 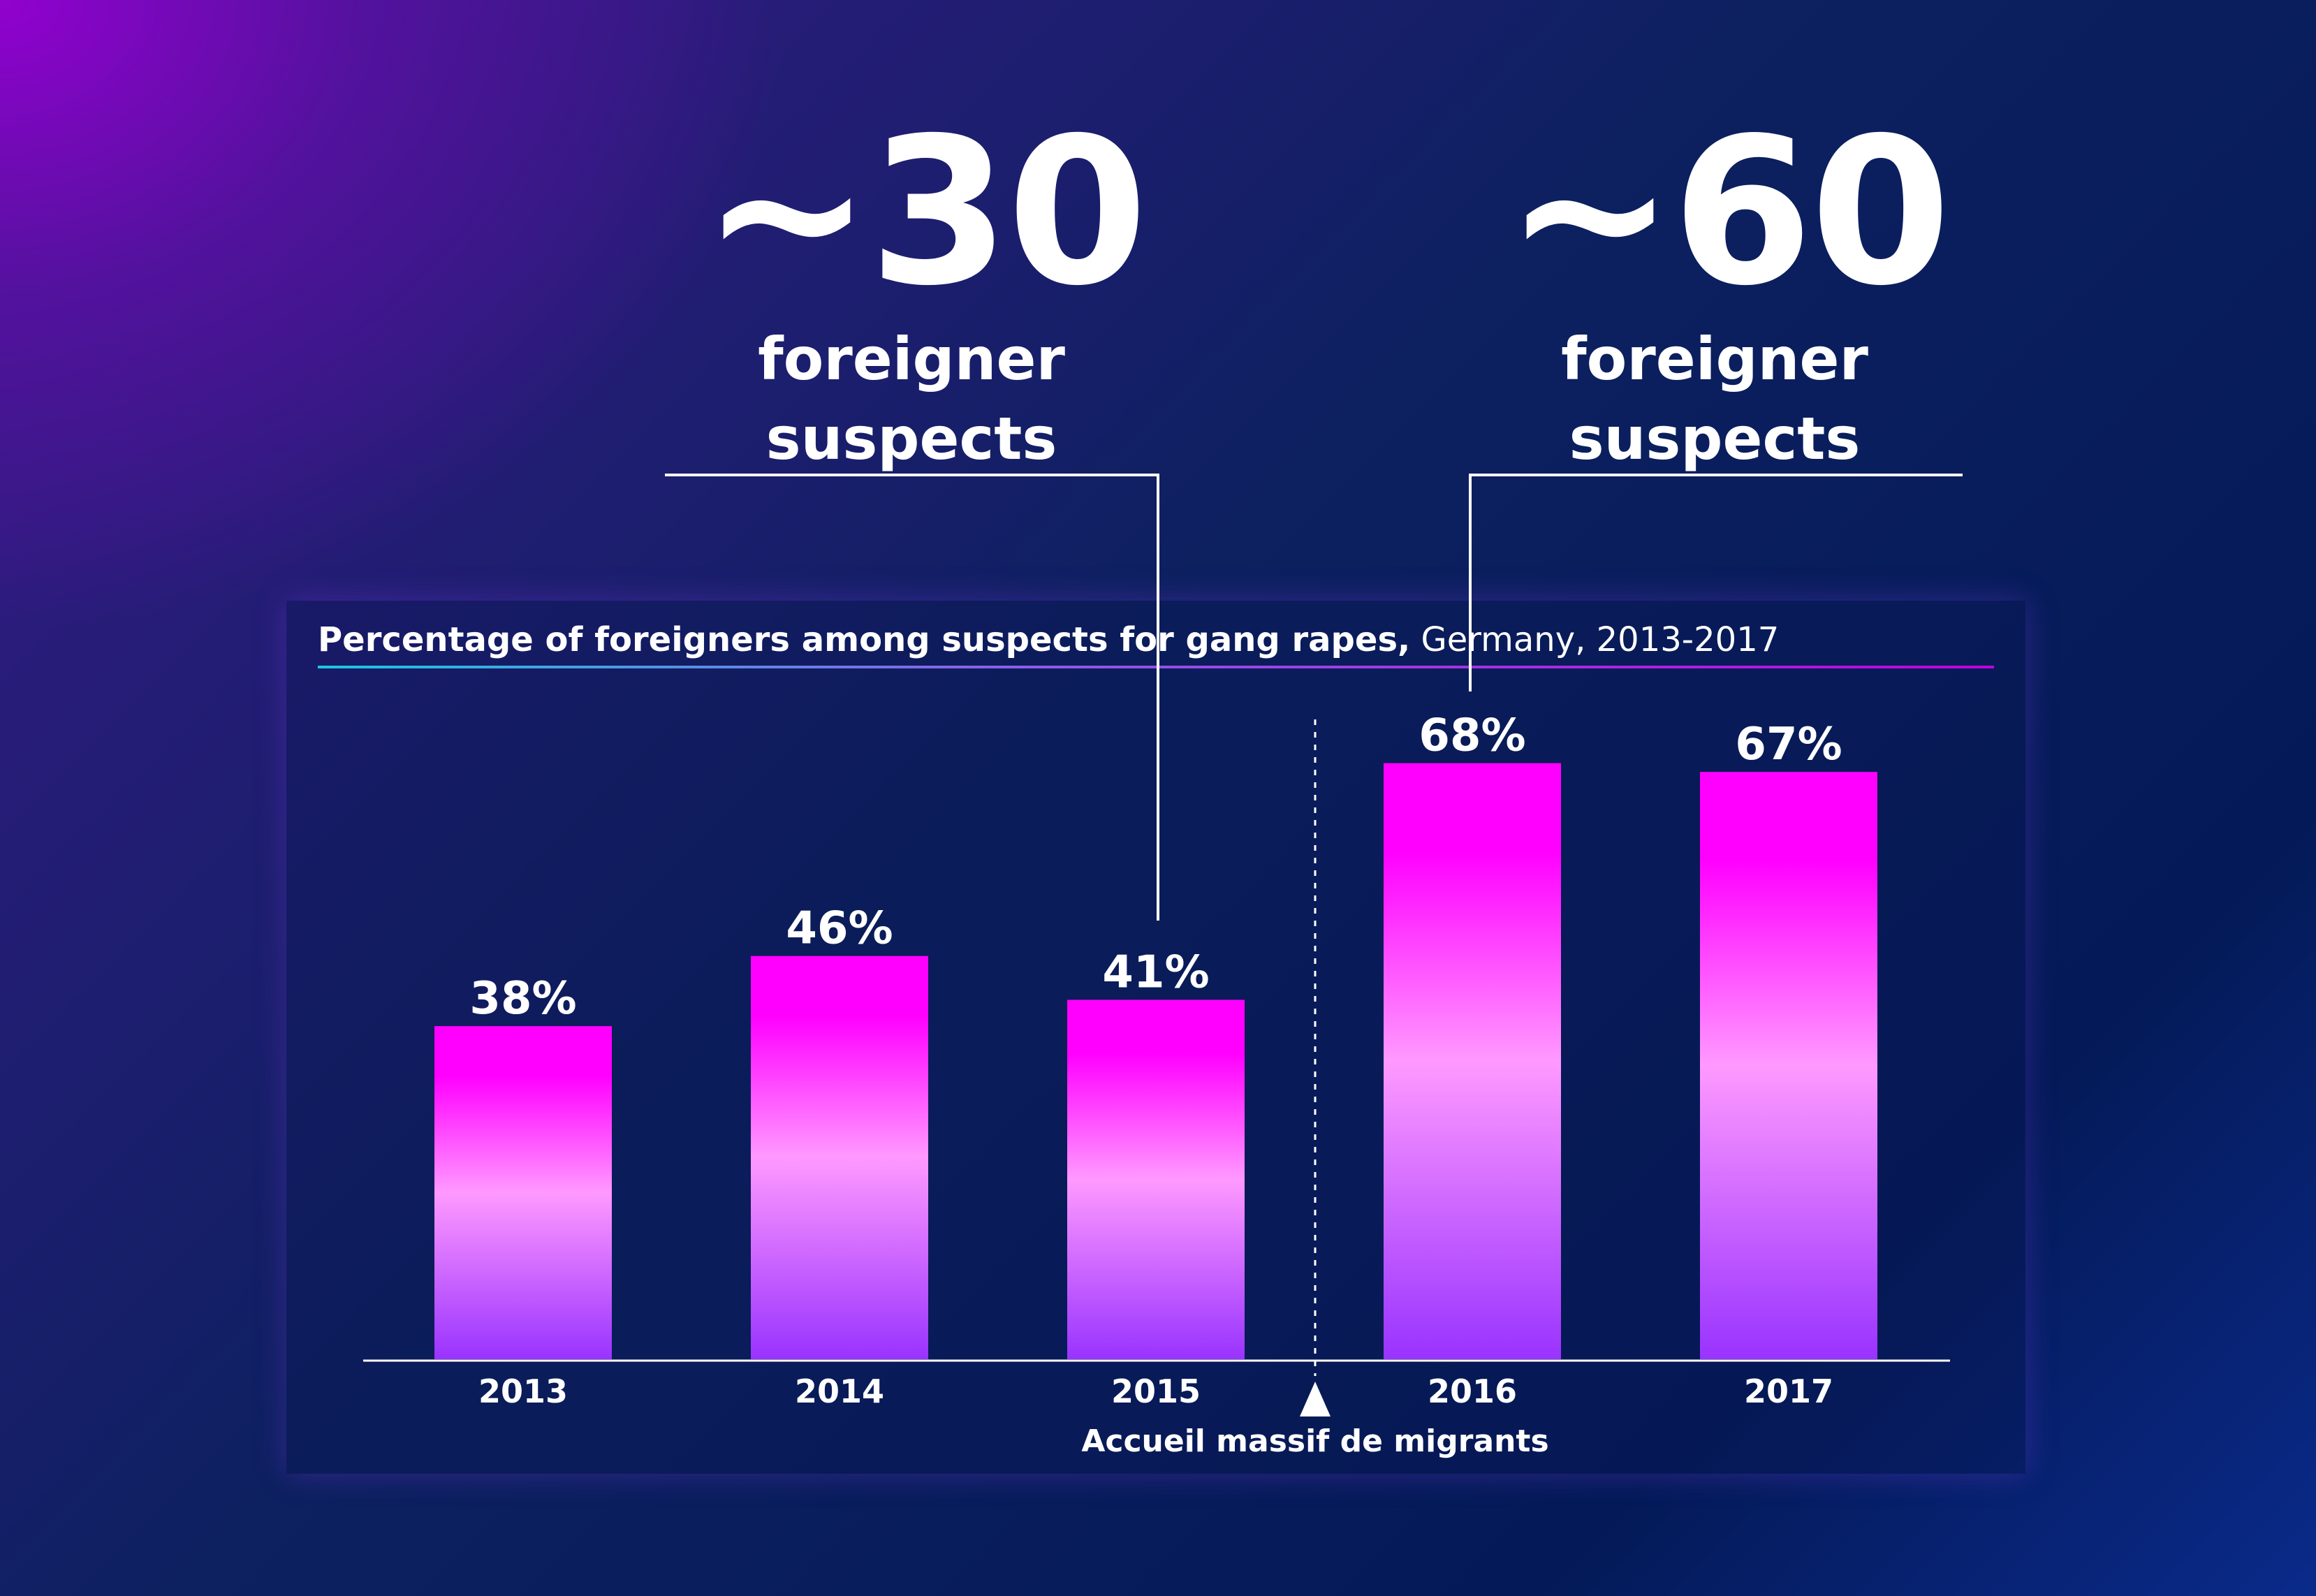 I want to click on callout-pre-2016: ~30 foreigner suspects, so click(x=925, y=284).